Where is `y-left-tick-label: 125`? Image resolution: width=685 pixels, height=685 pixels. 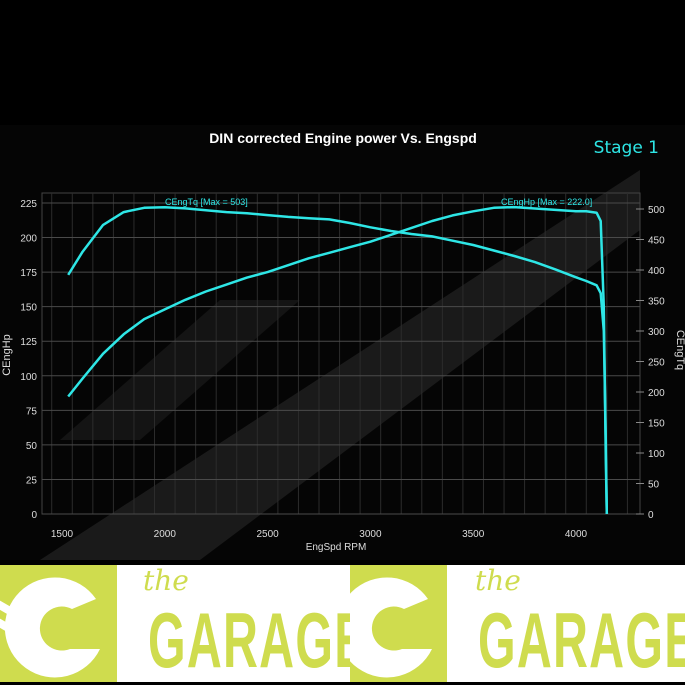
y-left-tick-label: 125 is located at coordinates (28, 342).